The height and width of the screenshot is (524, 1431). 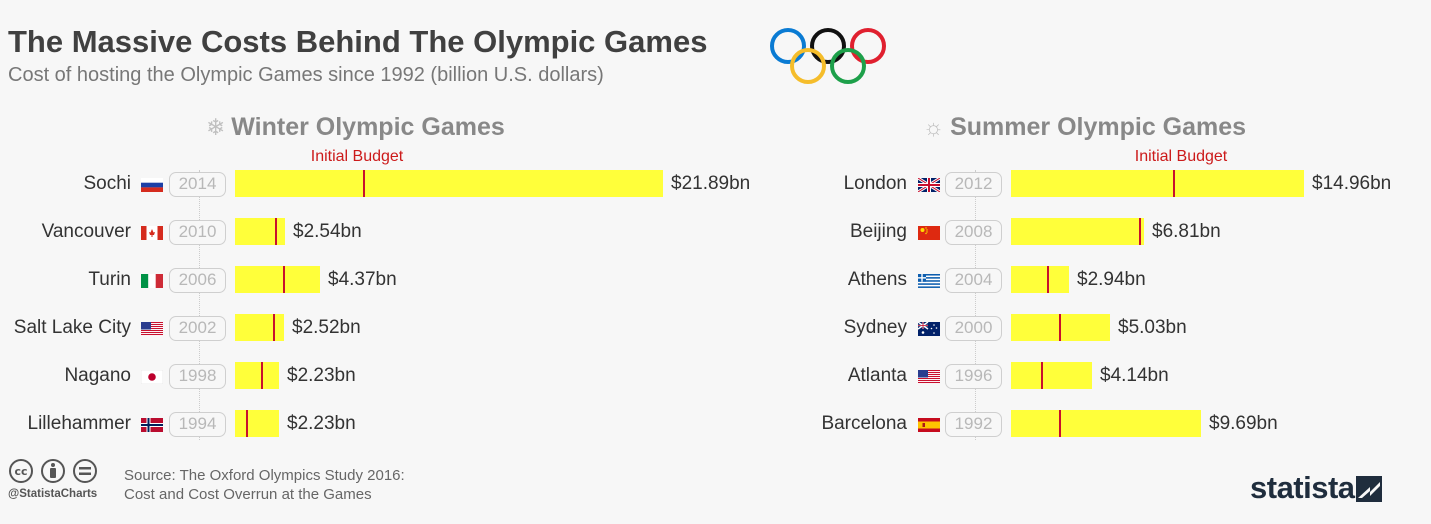 I want to click on year-badge: 1994, so click(x=197, y=424).